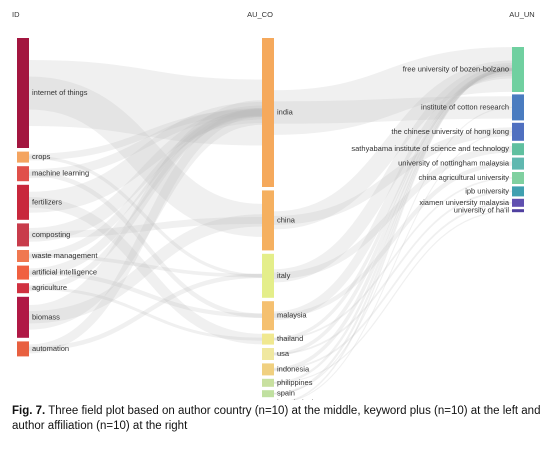  Describe the element at coordinates (29, 411) in the screenshot. I see `caption-label: Fig. 7.` at that location.